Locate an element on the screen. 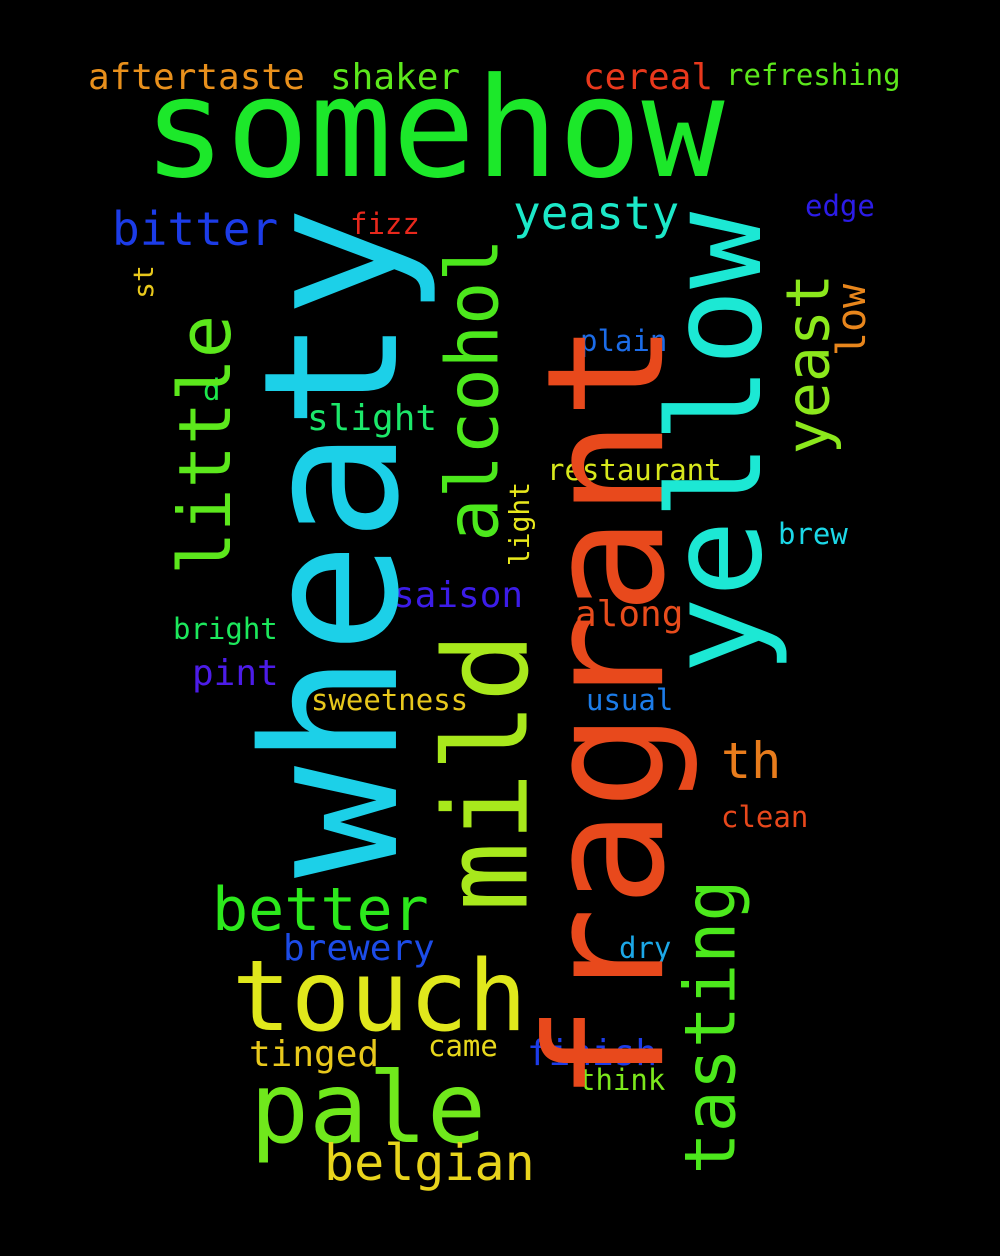  word-slight: slight is located at coordinates (372, 418).